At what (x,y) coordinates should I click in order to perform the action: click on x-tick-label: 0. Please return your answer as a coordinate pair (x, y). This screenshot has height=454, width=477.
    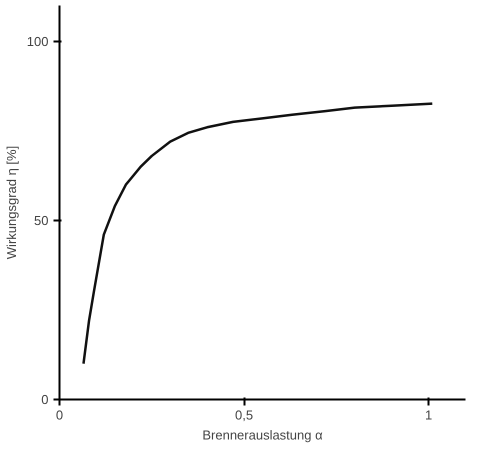
    Looking at the image, I should click on (60, 415).